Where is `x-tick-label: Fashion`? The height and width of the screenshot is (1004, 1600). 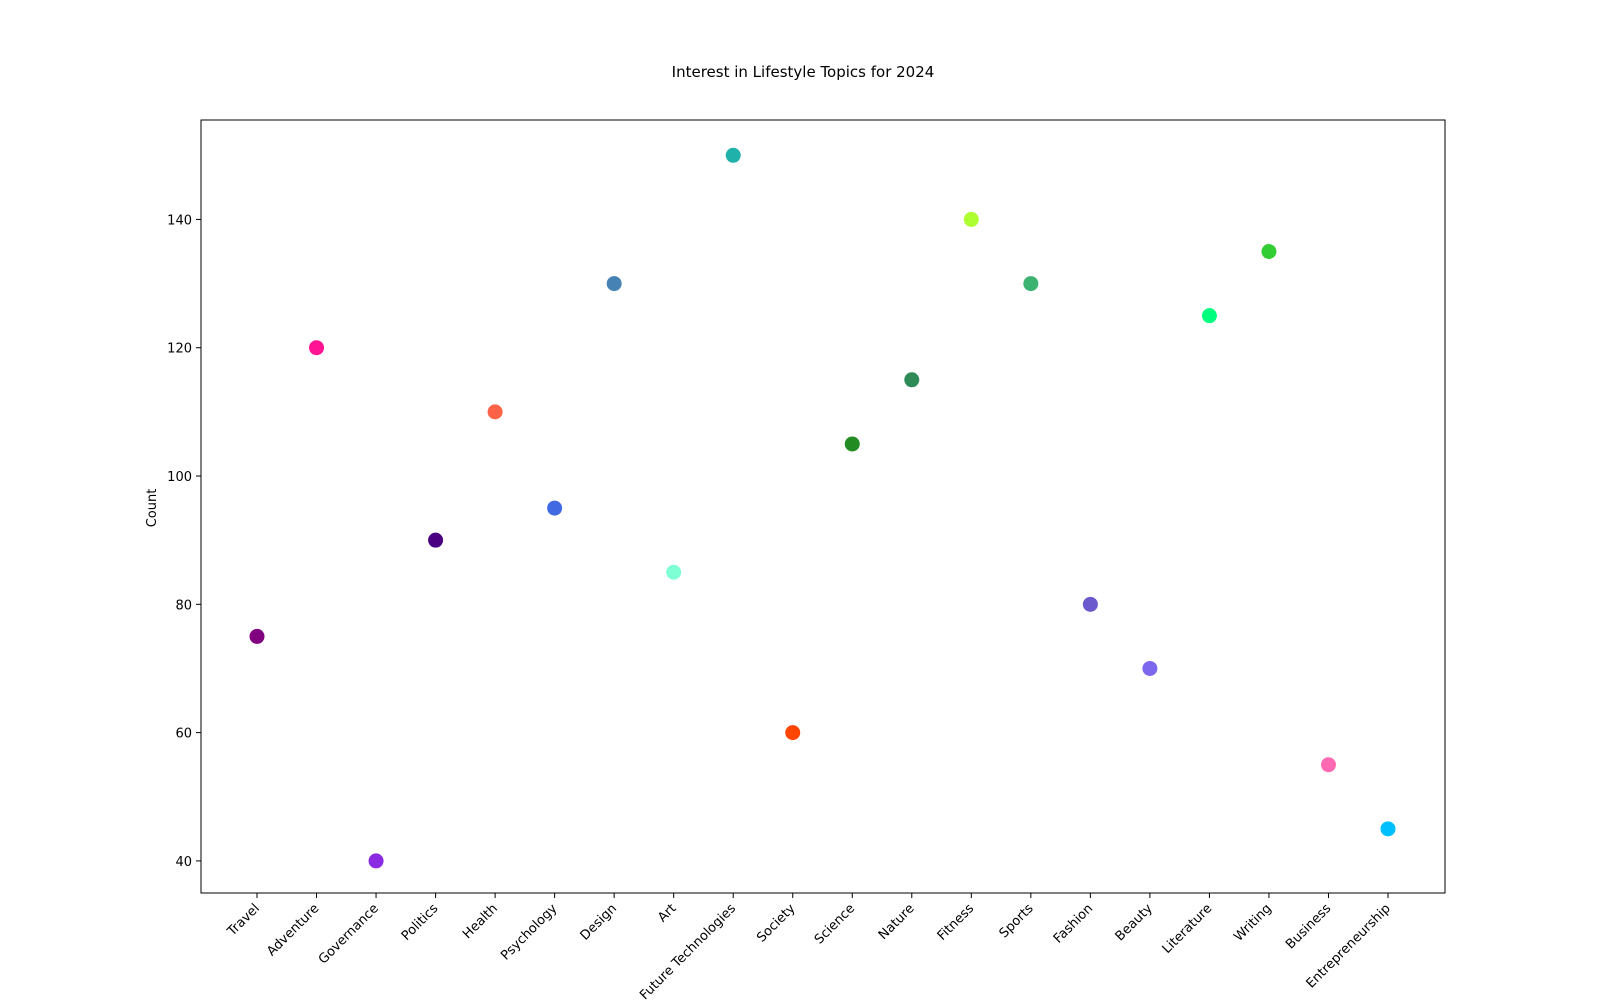 x-tick-label: Fashion is located at coordinates (1073, 923).